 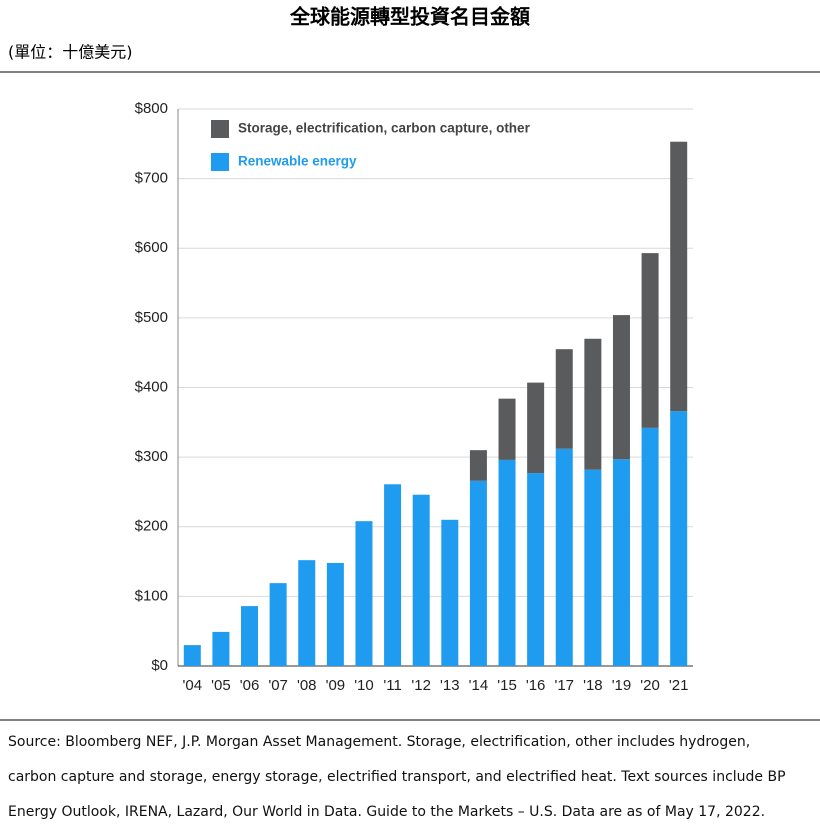 What do you see at coordinates (507, 685) in the screenshot?
I see `x-tick-label: '15` at bounding box center [507, 685].